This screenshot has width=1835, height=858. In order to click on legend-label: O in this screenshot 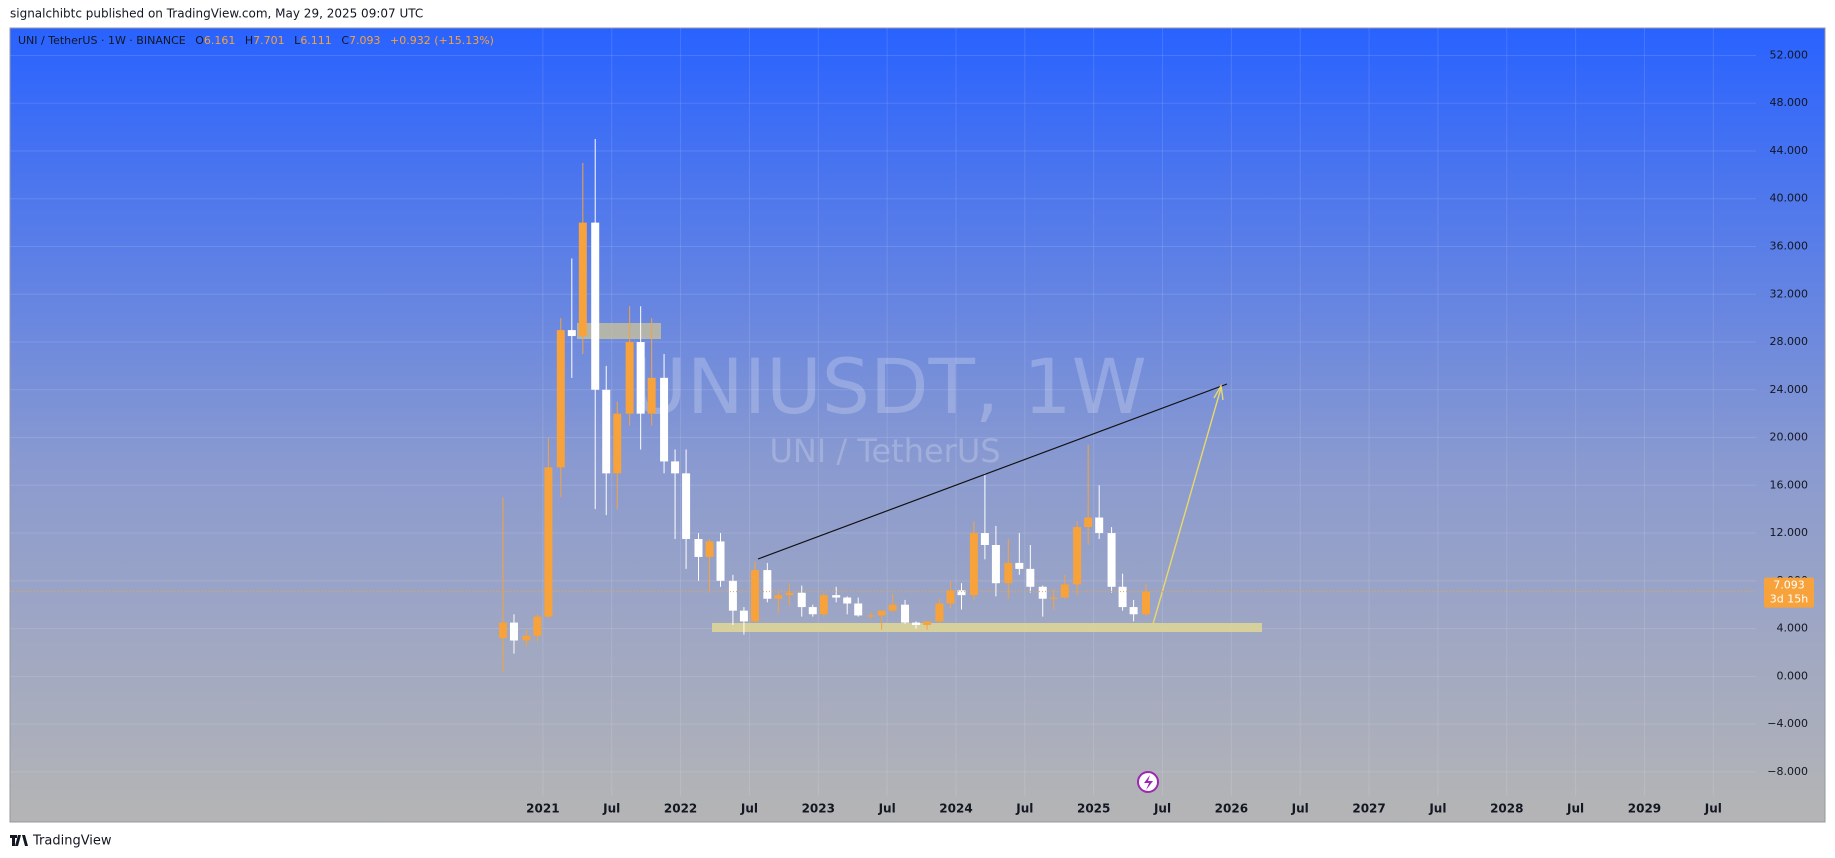, I will do `click(199, 40)`.